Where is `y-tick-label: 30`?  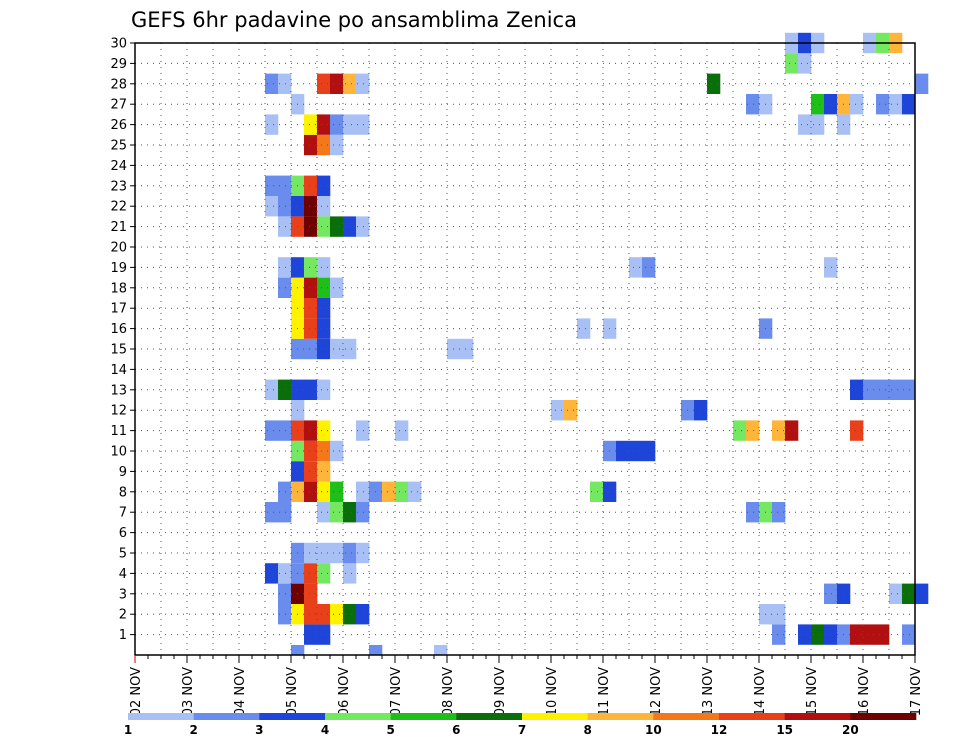 y-tick-label: 30 is located at coordinates (118, 44).